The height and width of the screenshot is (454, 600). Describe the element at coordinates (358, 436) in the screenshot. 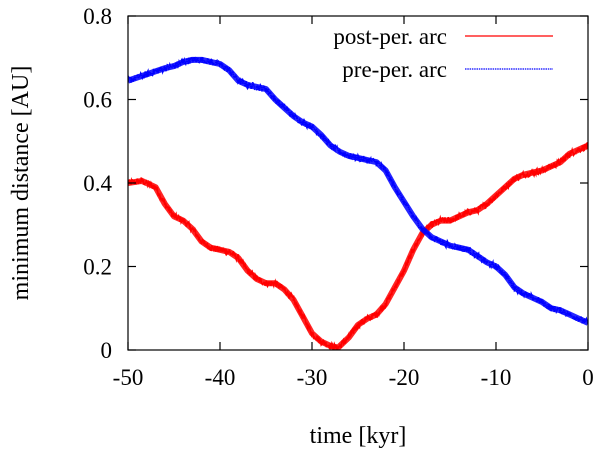

I see `x-axis-label: time [kyr]` at that location.